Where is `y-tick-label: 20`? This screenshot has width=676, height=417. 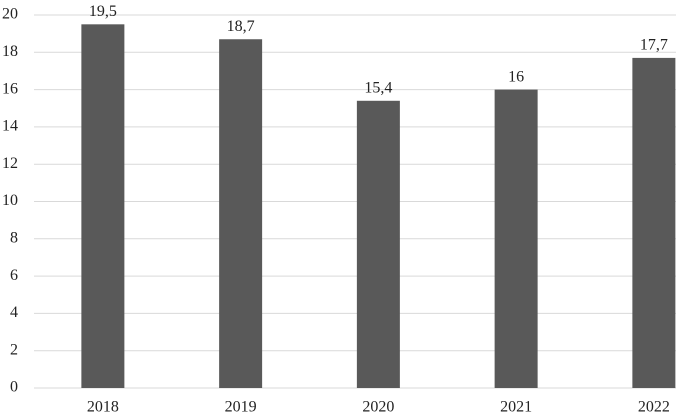
y-tick-label: 20 is located at coordinates (10, 14).